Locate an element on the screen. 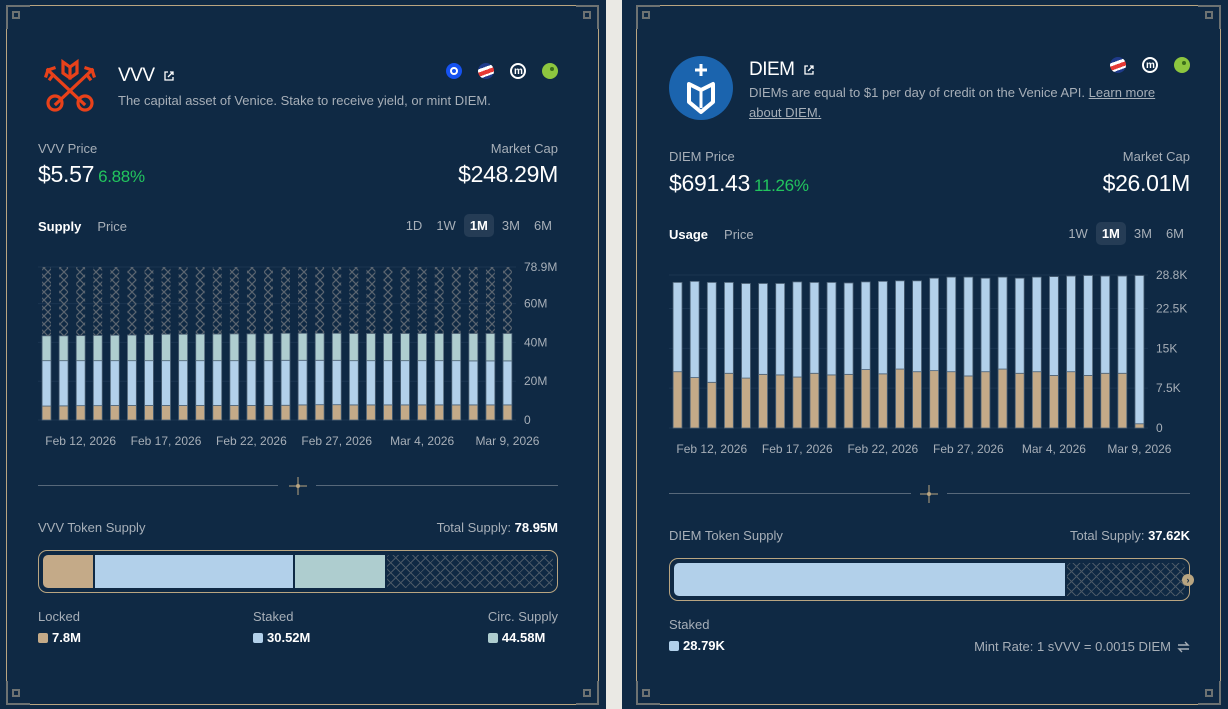 The width and height of the screenshot is (1228, 709). range-1m: 1M is located at coordinates (478, 225).